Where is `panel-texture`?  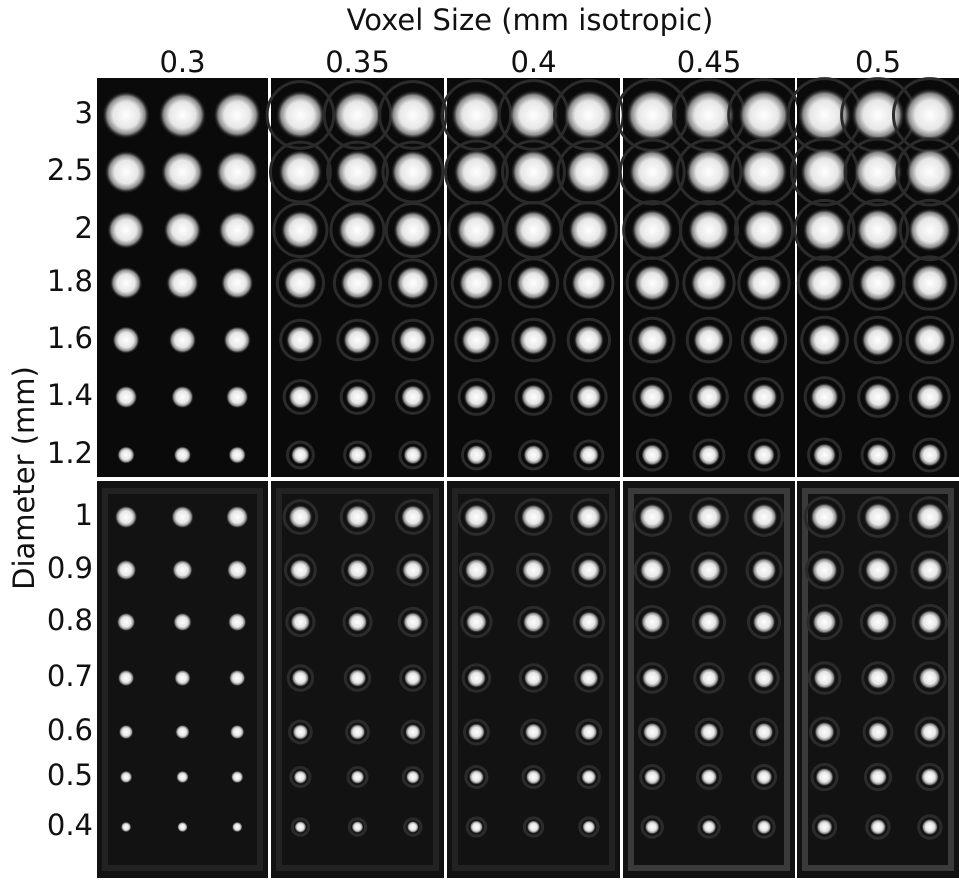 panel-texture is located at coordinates (357, 679).